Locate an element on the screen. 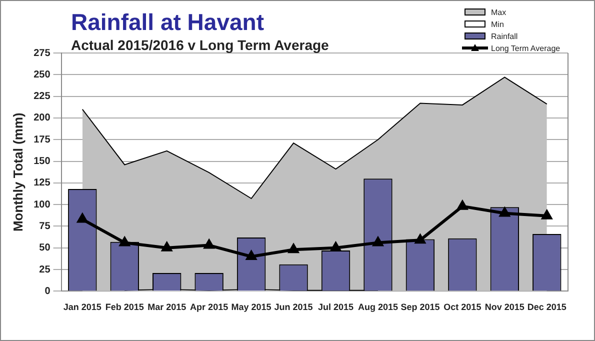 Image resolution: width=595 pixels, height=341 pixels. y-tick-label: 0 is located at coordinates (47, 291).